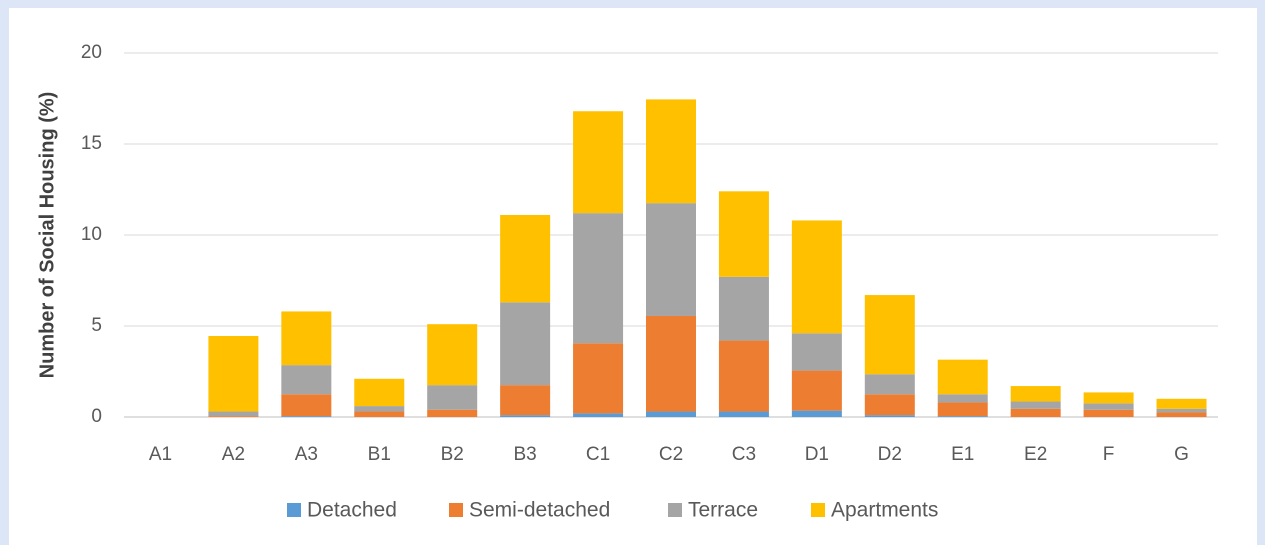 The width and height of the screenshot is (1265, 545). Describe the element at coordinates (233, 454) in the screenshot. I see `x-tick-label: A2` at that location.